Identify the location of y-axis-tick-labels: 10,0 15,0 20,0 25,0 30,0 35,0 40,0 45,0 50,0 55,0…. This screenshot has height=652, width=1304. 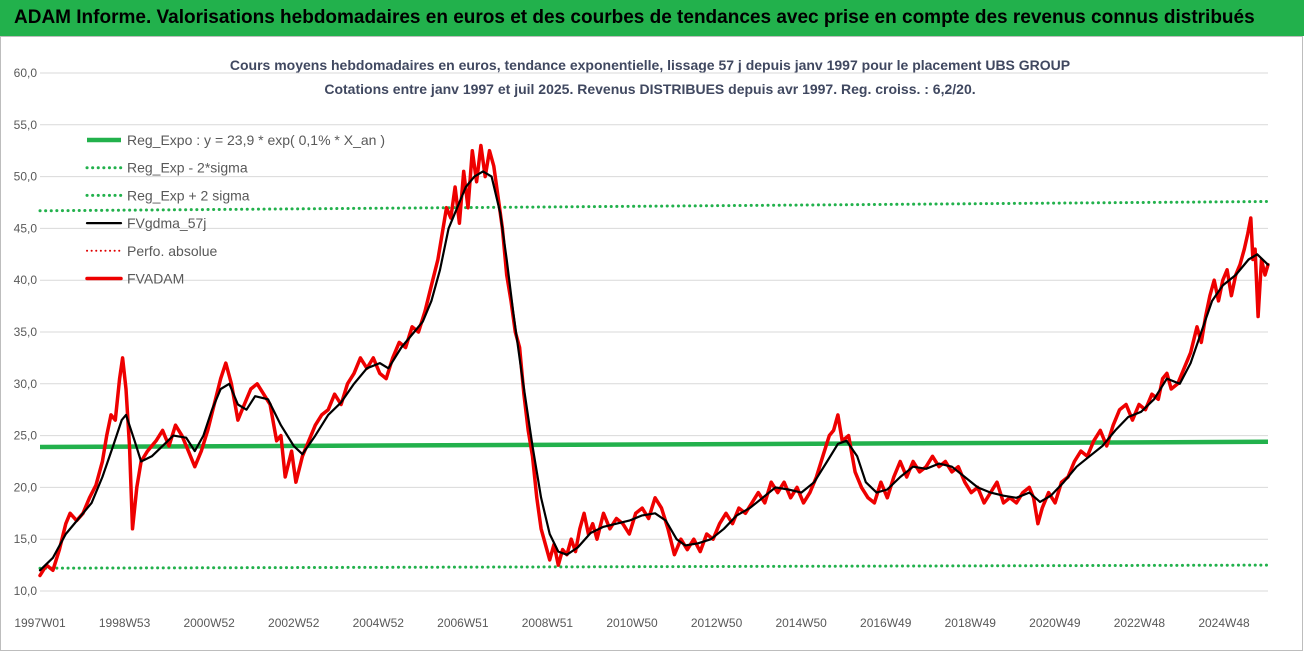
(26, 332).